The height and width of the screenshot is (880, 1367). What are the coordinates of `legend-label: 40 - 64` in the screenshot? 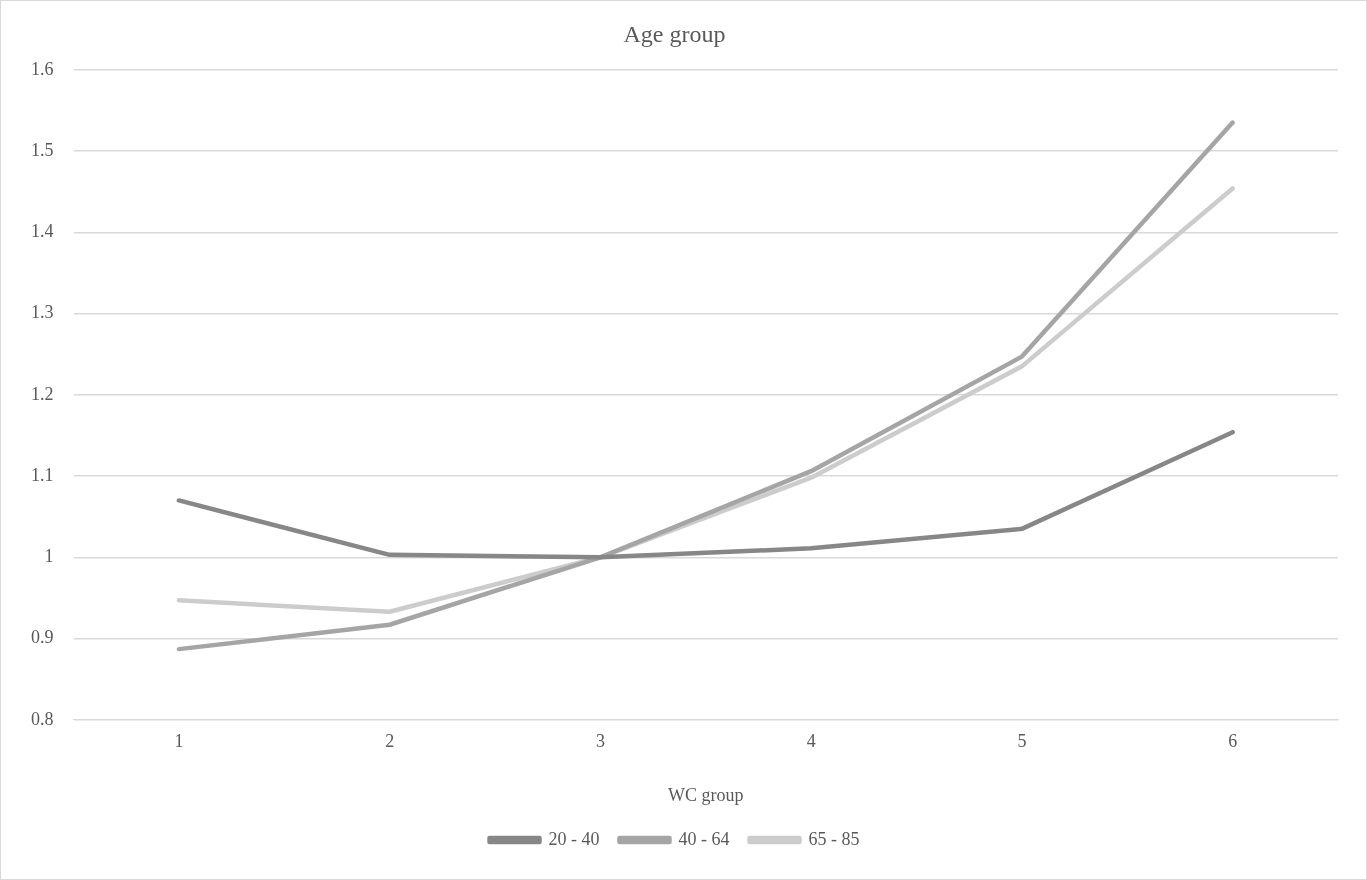 It's located at (704, 838).